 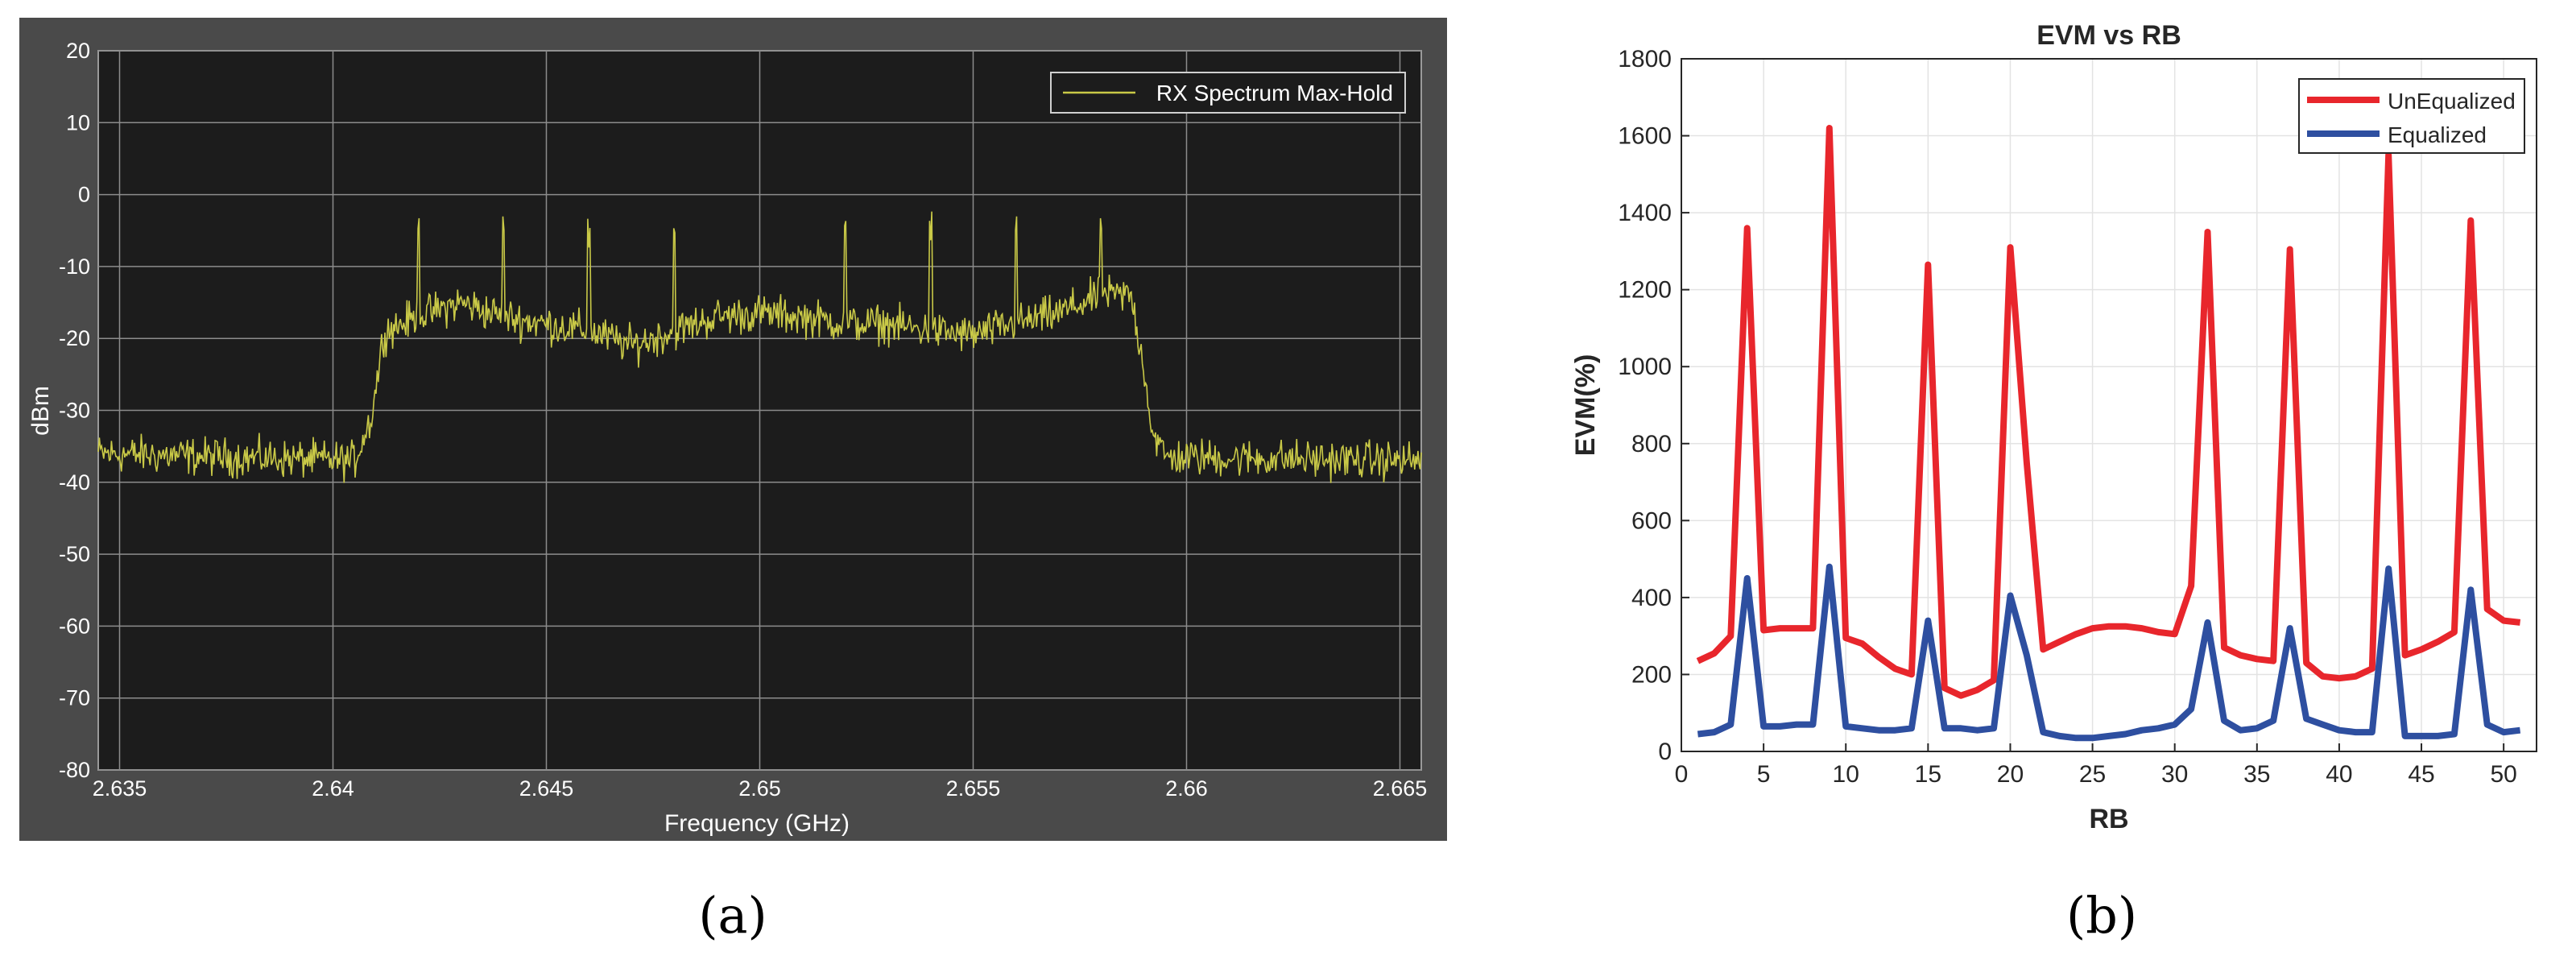 I want to click on evm-x-tick-label: 45, so click(x=2421, y=775).